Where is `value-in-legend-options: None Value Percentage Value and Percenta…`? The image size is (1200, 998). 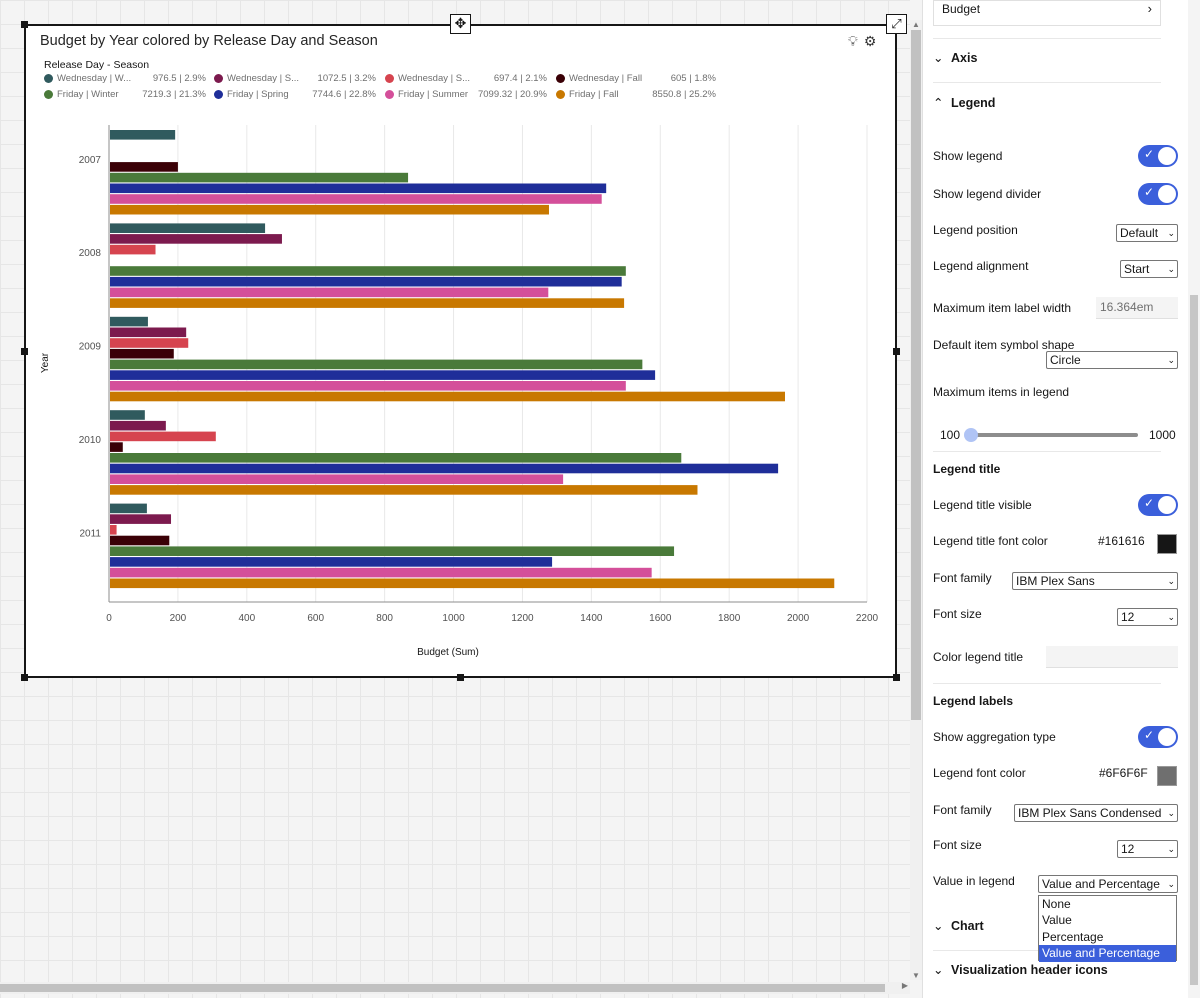
value-in-legend-options: None Value Percentage Value and Percenta… is located at coordinates (1107, 928).